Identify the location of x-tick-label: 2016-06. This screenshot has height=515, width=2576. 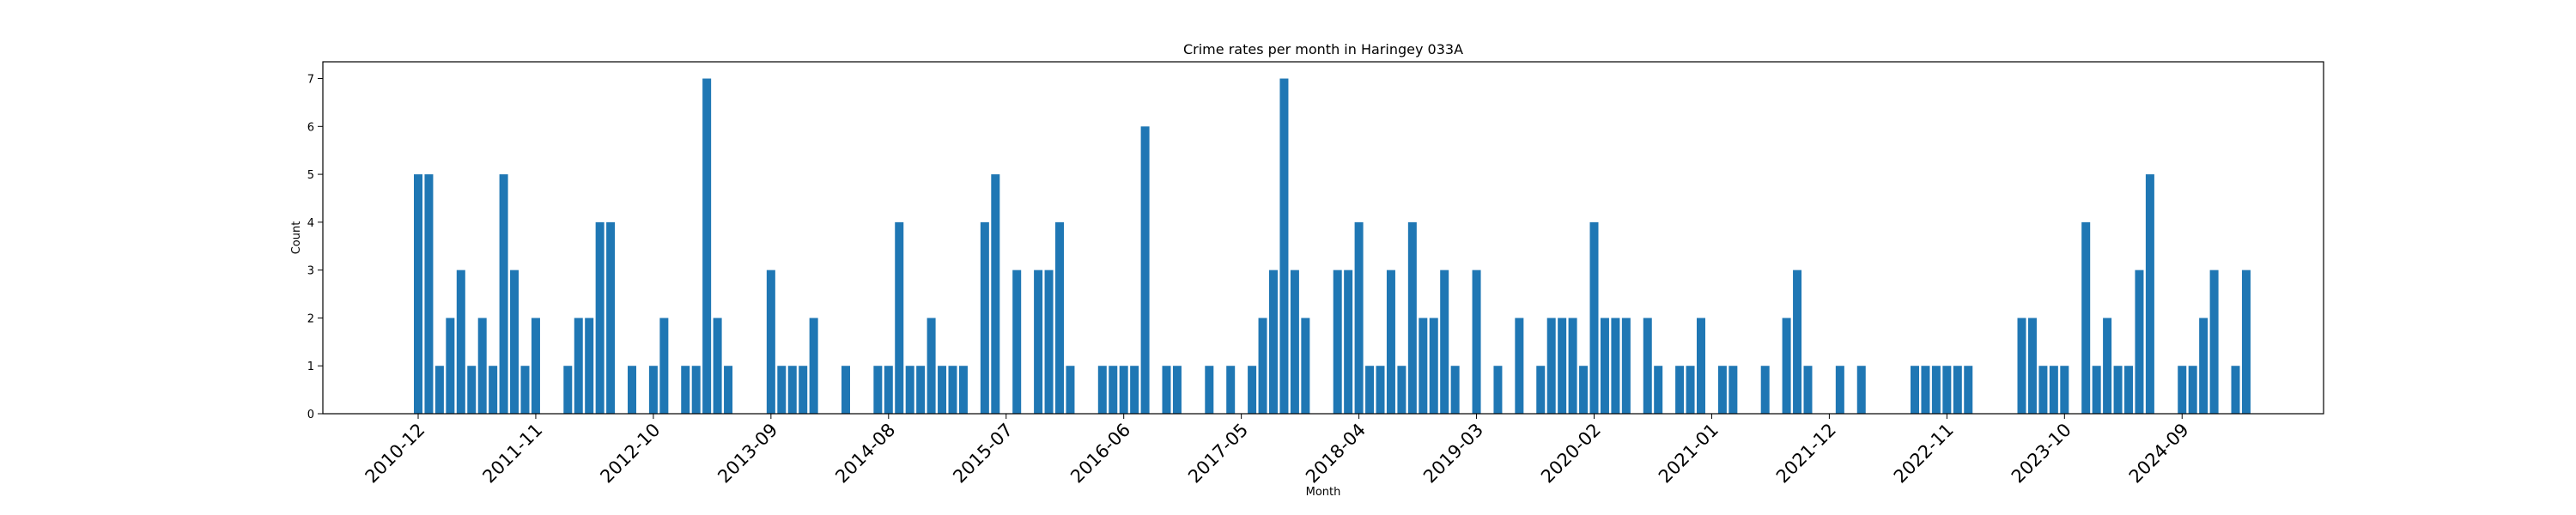
(1100, 454).